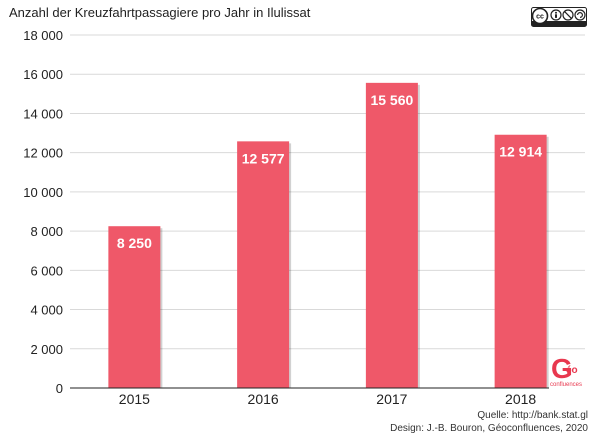  Describe the element at coordinates (43, 35) in the screenshot. I see `y-tick-label: 18 000` at that location.